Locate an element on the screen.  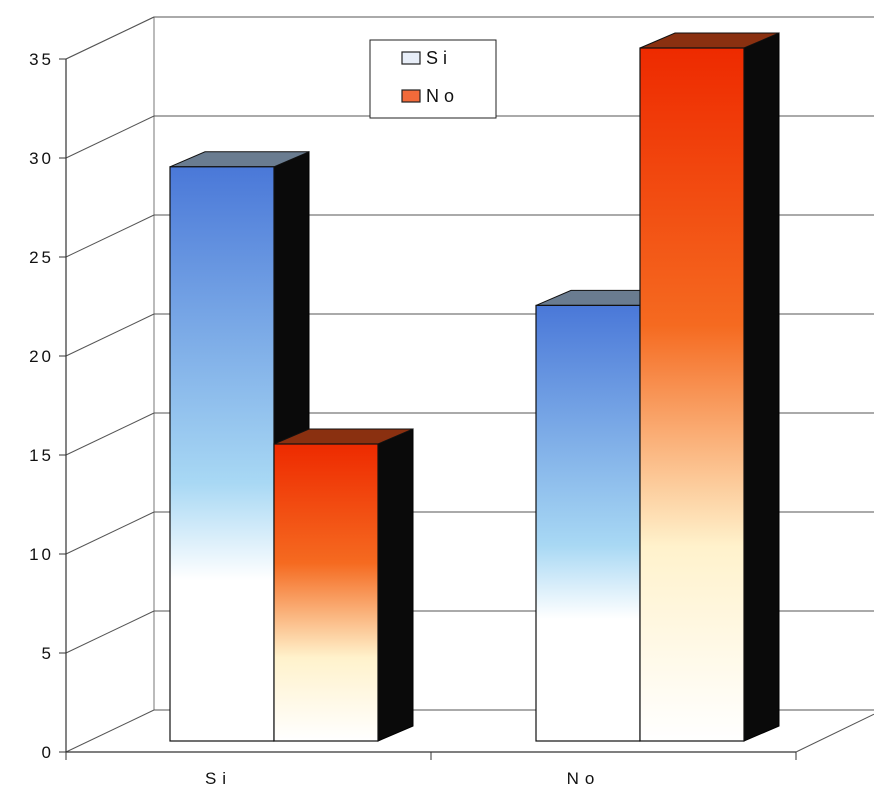
legend-swatch-no is located at coordinates (411, 96).